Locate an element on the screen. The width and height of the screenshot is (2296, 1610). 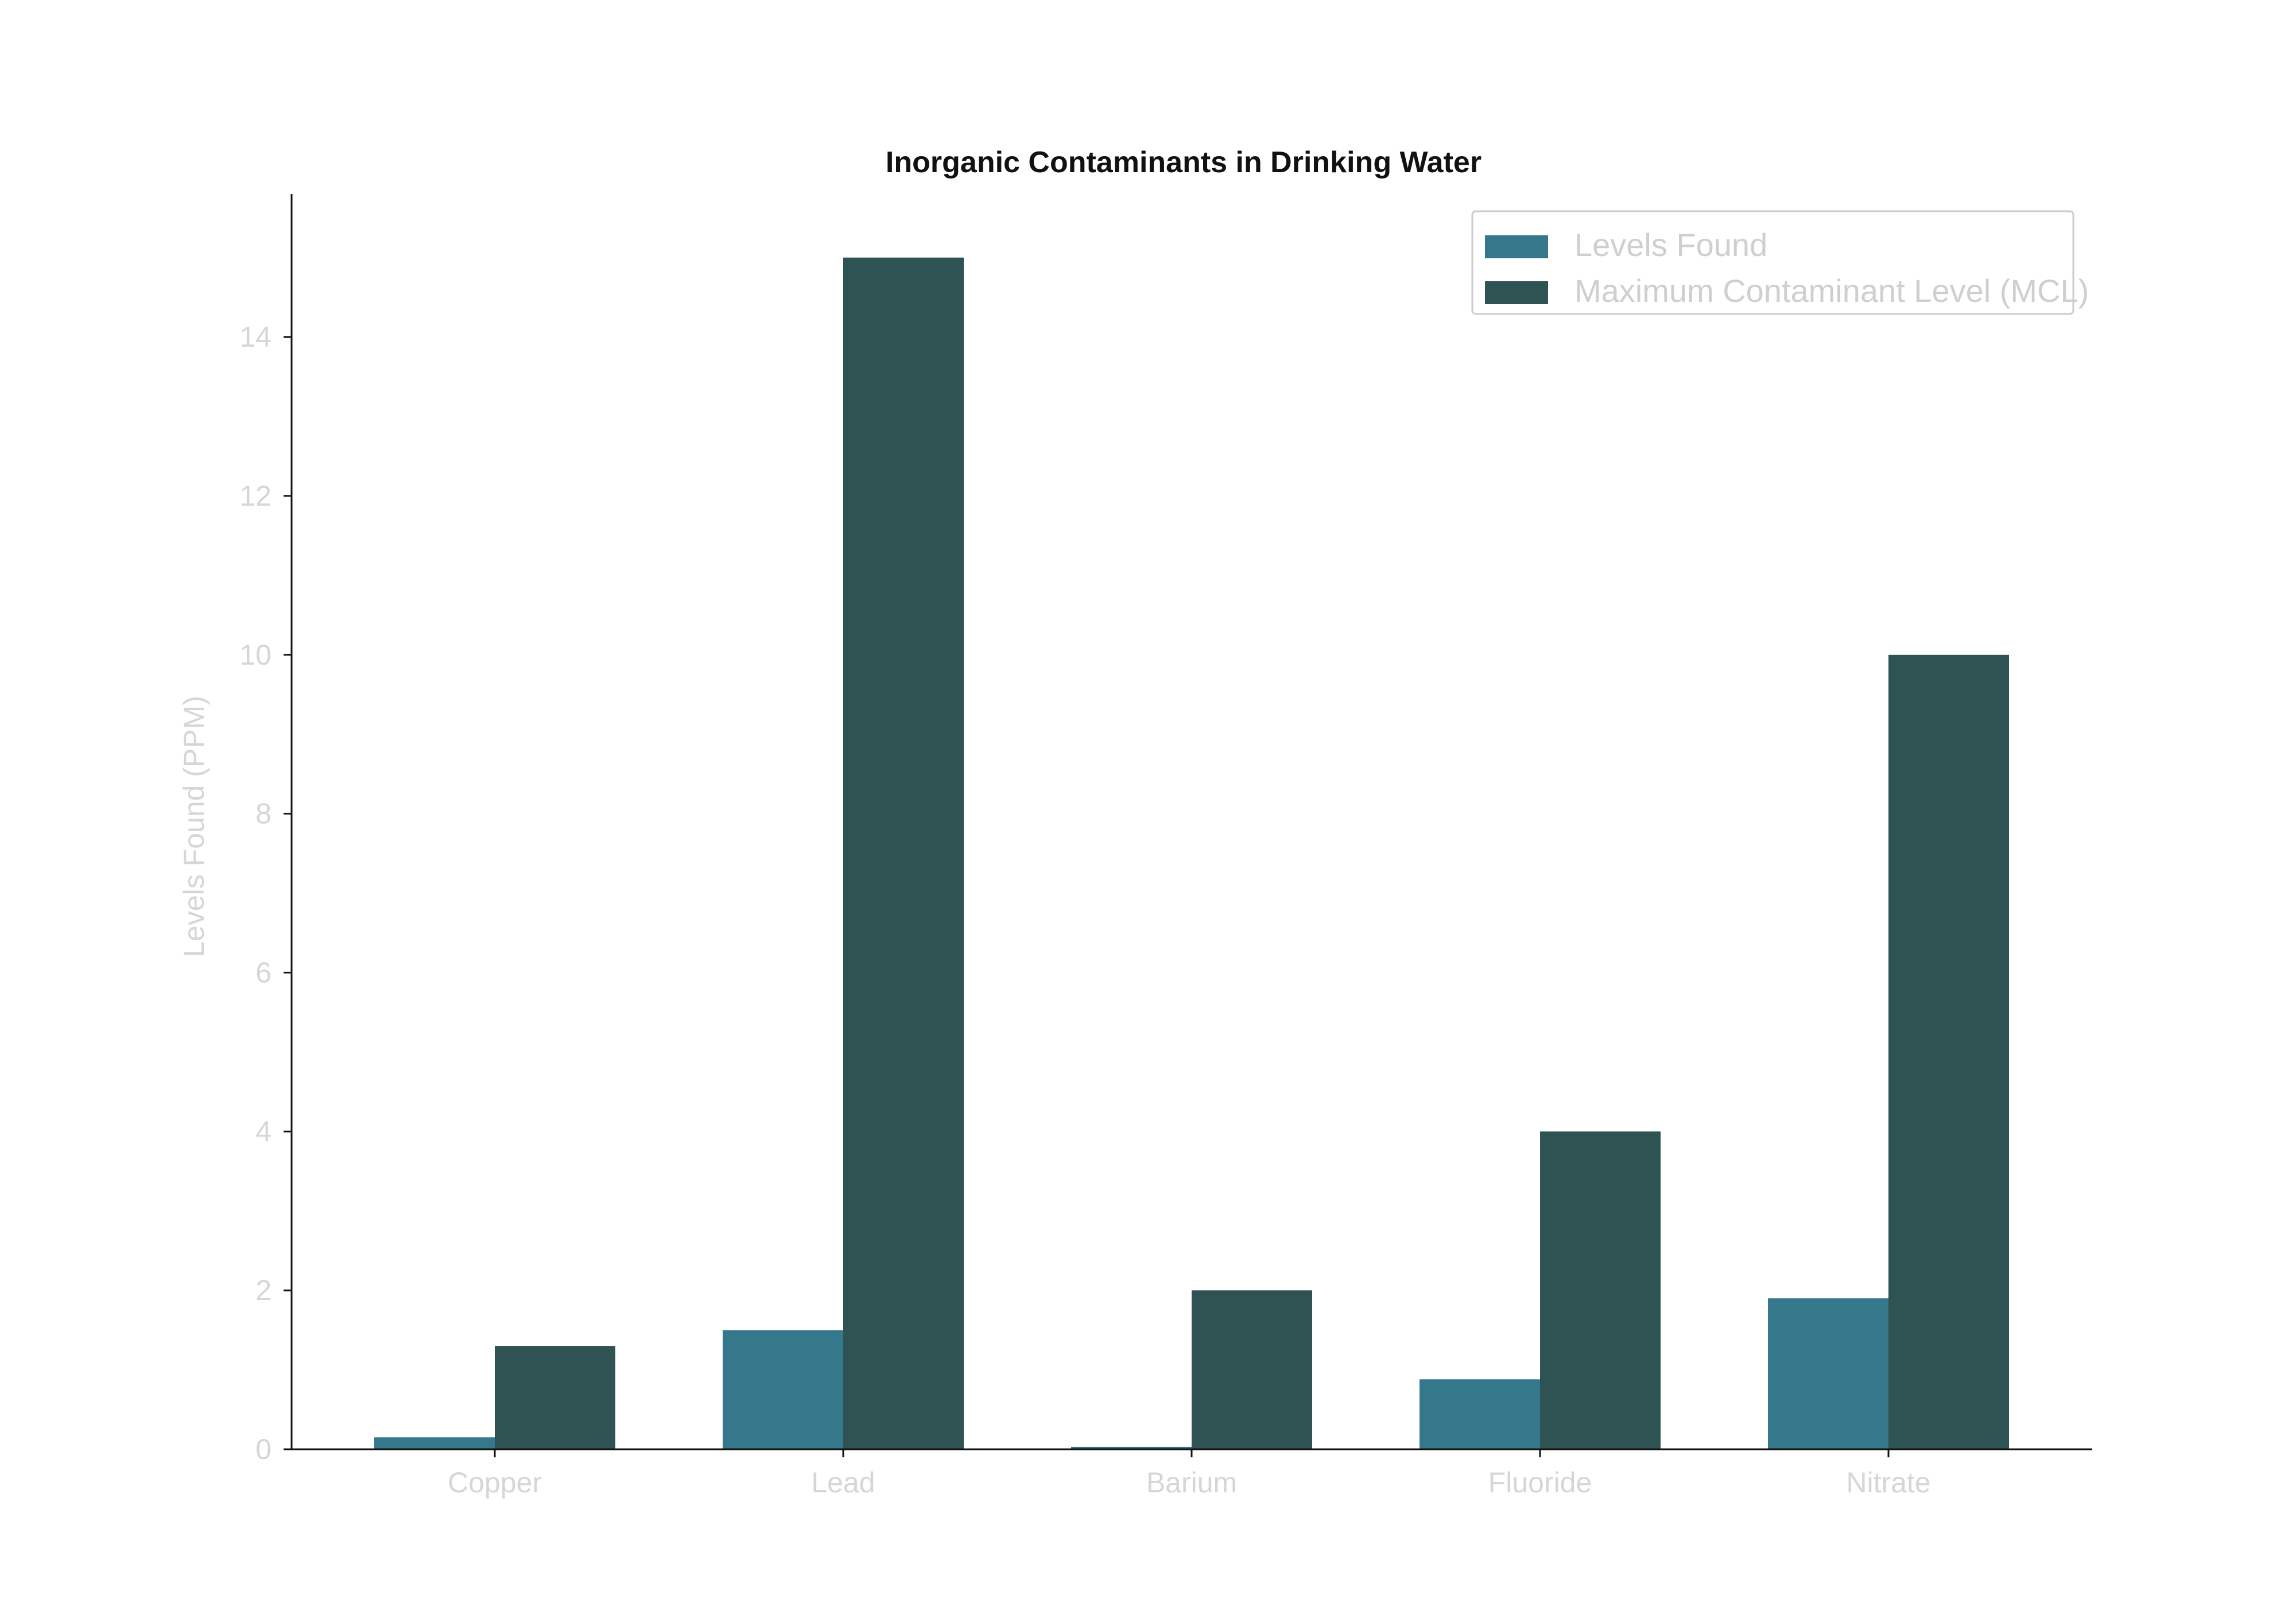
y-tick-label: 14 is located at coordinates (255, 337).